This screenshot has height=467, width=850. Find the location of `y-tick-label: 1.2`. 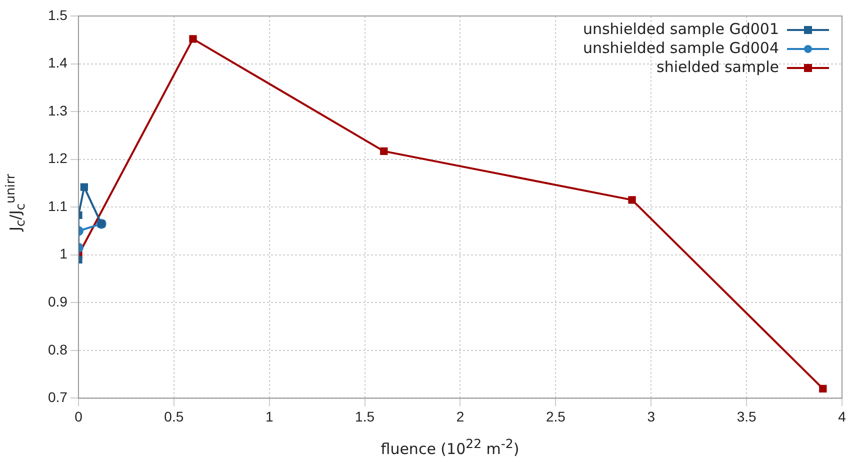

y-tick-label: 1.2 is located at coordinates (58, 158).